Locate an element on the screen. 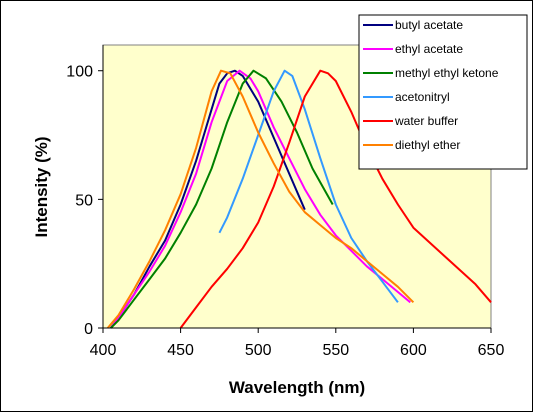 The width and height of the screenshot is (533, 412). x-tick-label: 600 is located at coordinates (413, 350).